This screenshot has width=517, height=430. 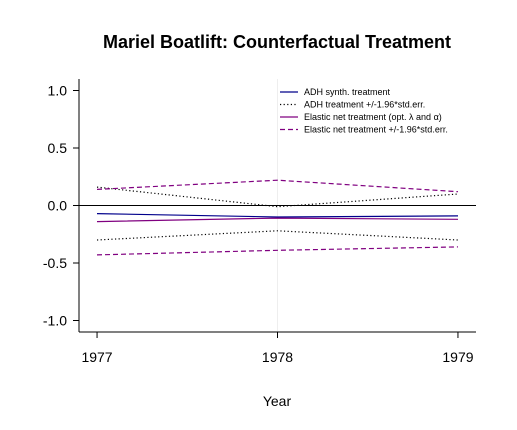 I want to click on legend-label: ADH synth. treatment, so click(x=347, y=92).